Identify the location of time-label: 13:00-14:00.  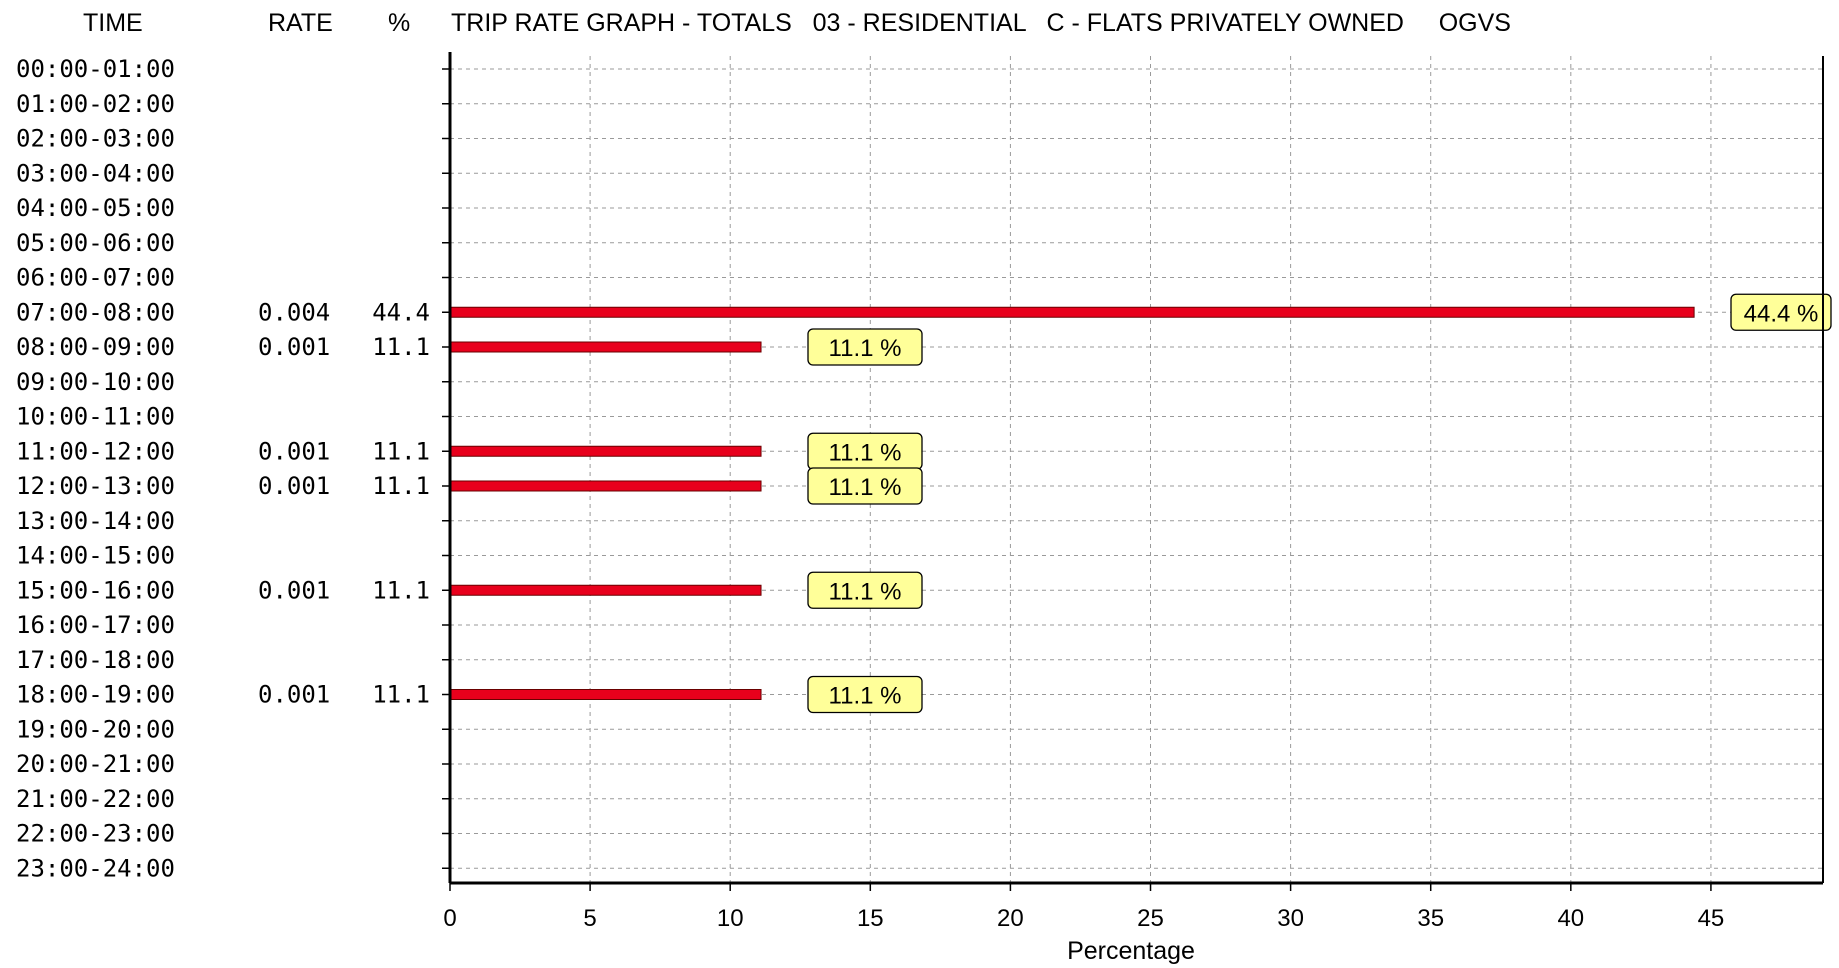
(95, 521).